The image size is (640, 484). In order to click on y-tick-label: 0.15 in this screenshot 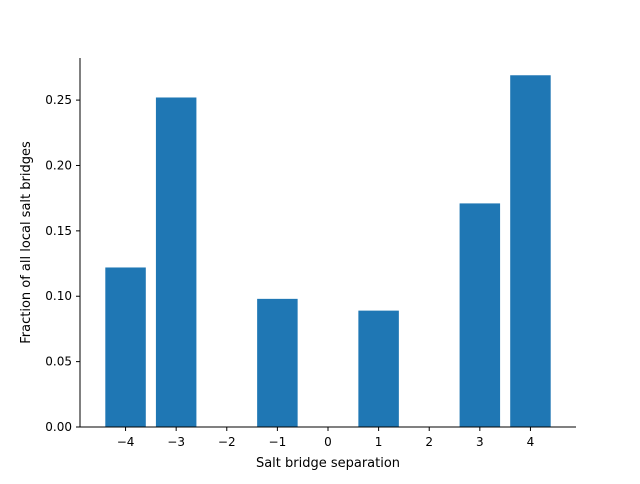, I will do `click(58, 231)`.